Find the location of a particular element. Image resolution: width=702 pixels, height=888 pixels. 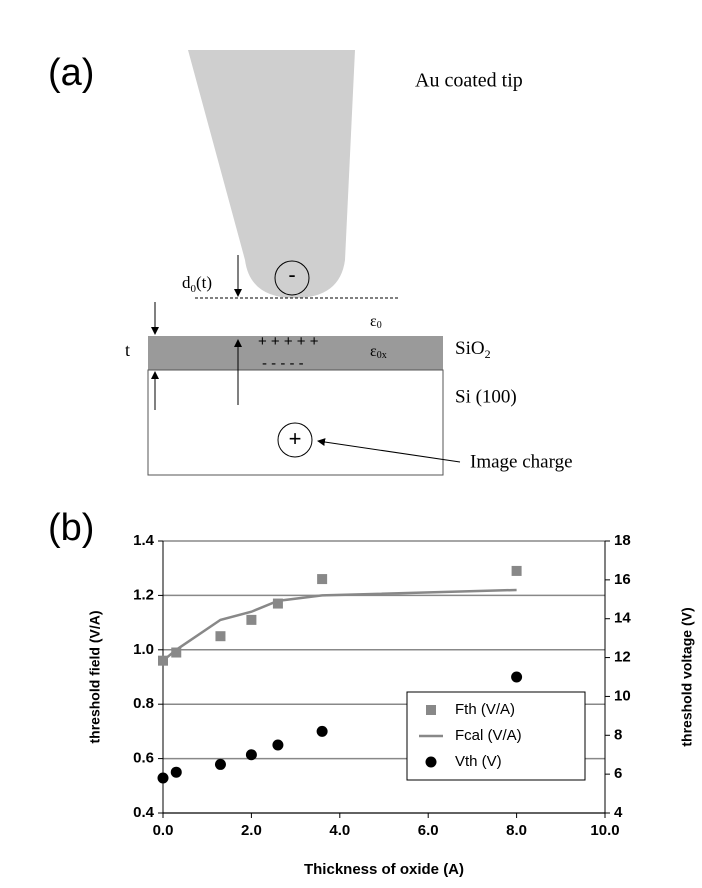

y-tick-label: 0.8 is located at coordinates (143, 703).